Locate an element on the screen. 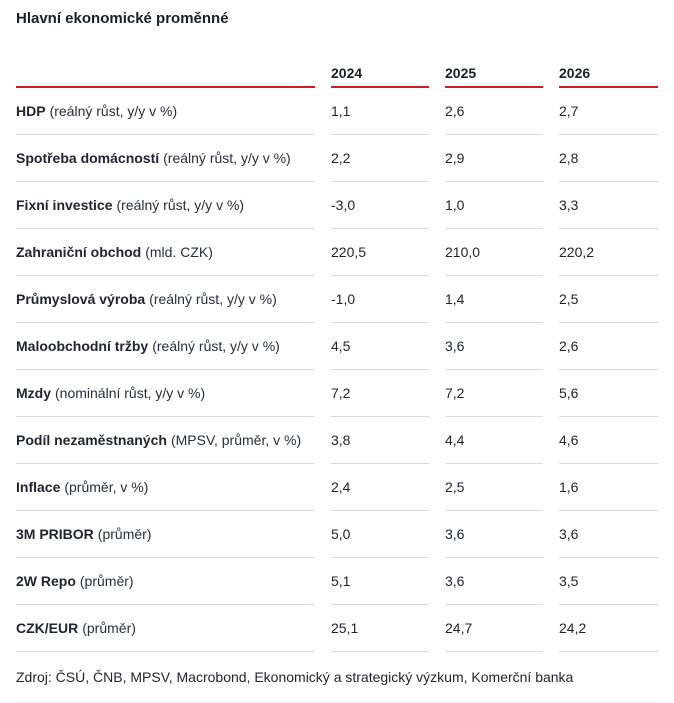  row-label: Podíl nezaměstnaných (MPSV, průměr, v %) is located at coordinates (165, 440).